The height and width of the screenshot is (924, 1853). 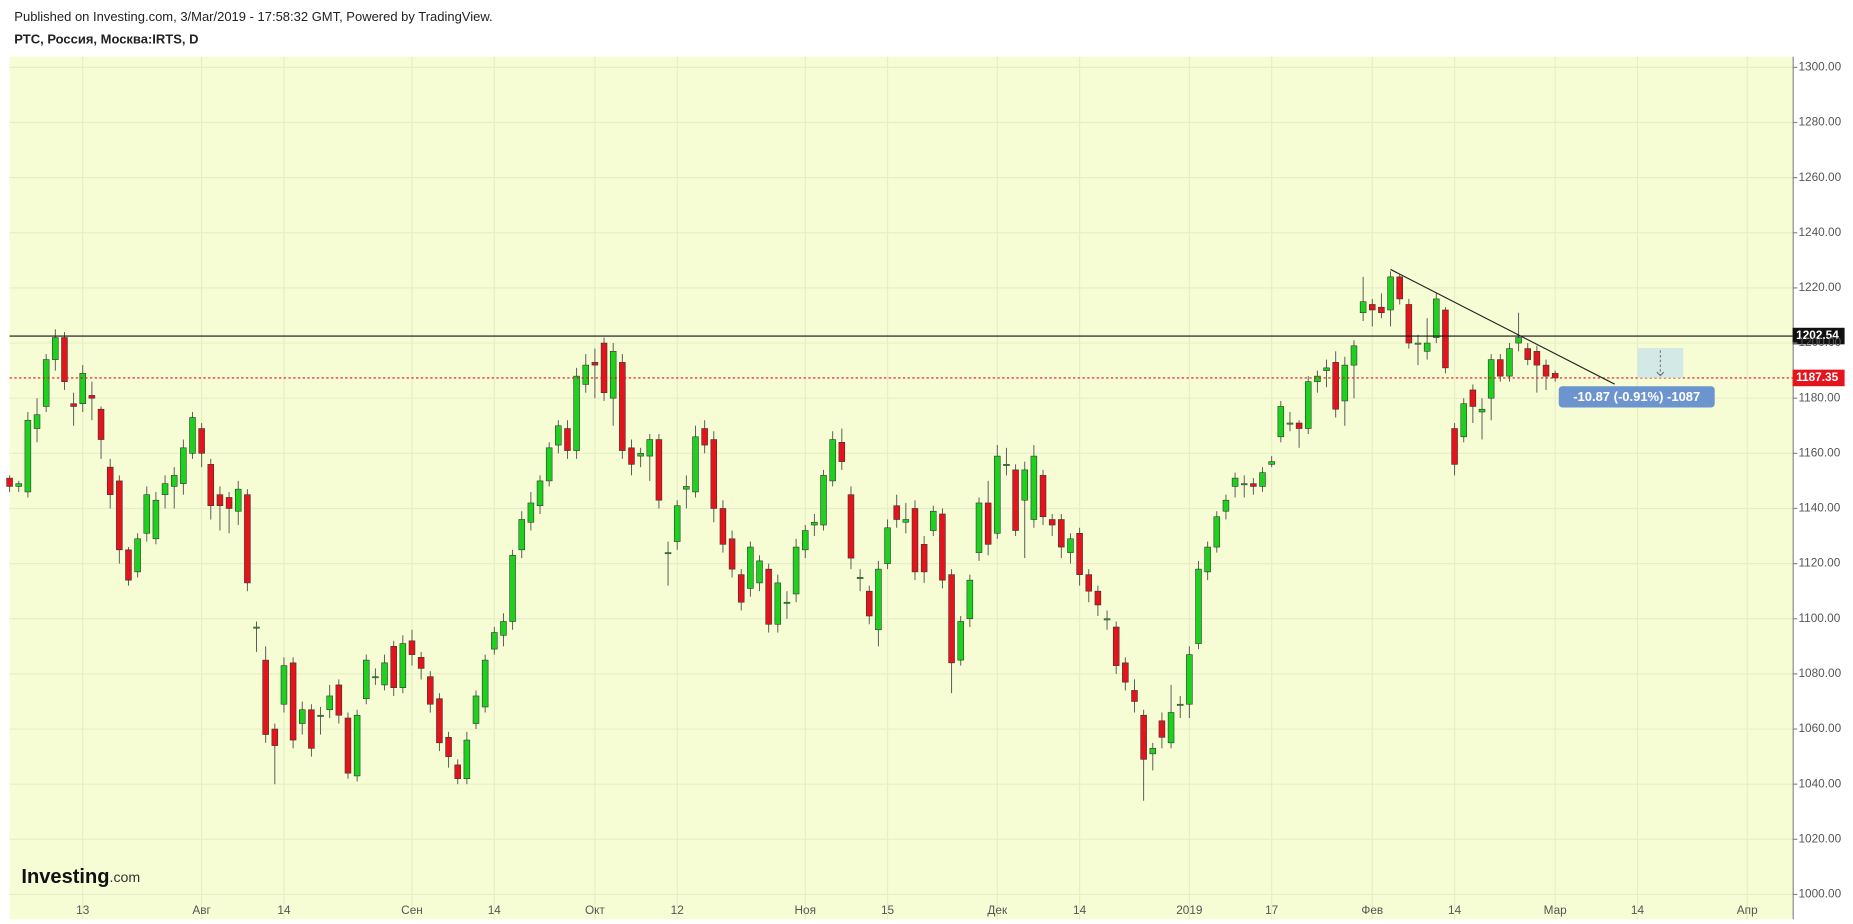 I want to click on y-tick-label: 1080.00, so click(x=1820, y=673).